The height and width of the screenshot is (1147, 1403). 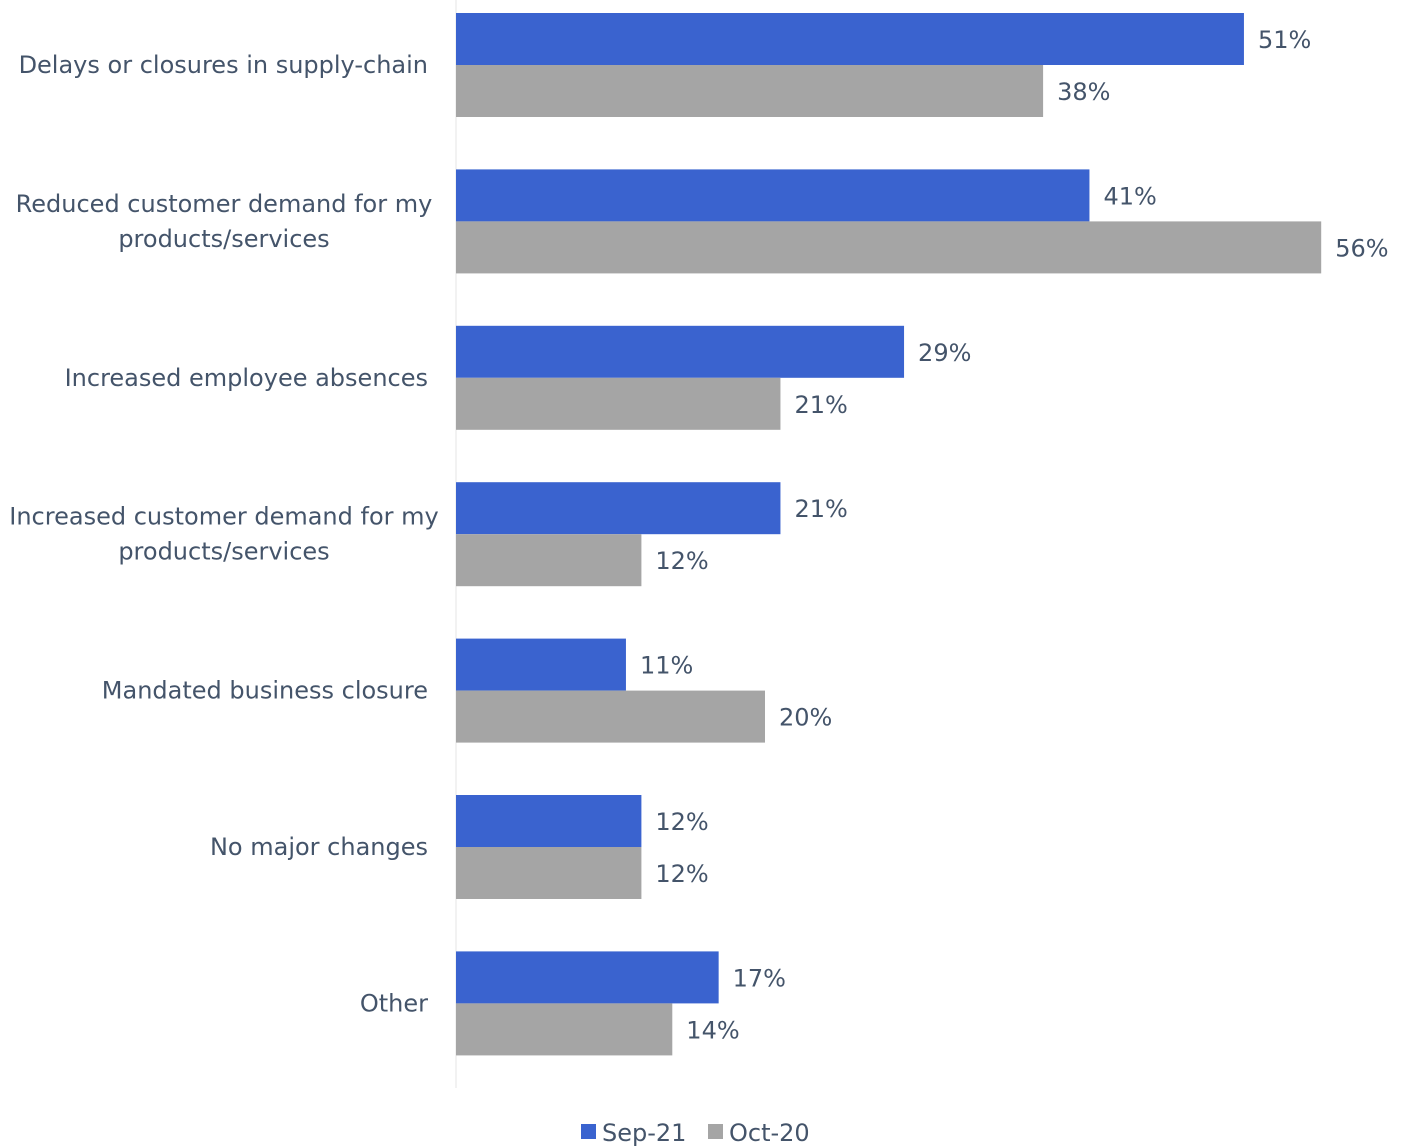 I want to click on category-label-line: No major changes, so click(x=319, y=847).